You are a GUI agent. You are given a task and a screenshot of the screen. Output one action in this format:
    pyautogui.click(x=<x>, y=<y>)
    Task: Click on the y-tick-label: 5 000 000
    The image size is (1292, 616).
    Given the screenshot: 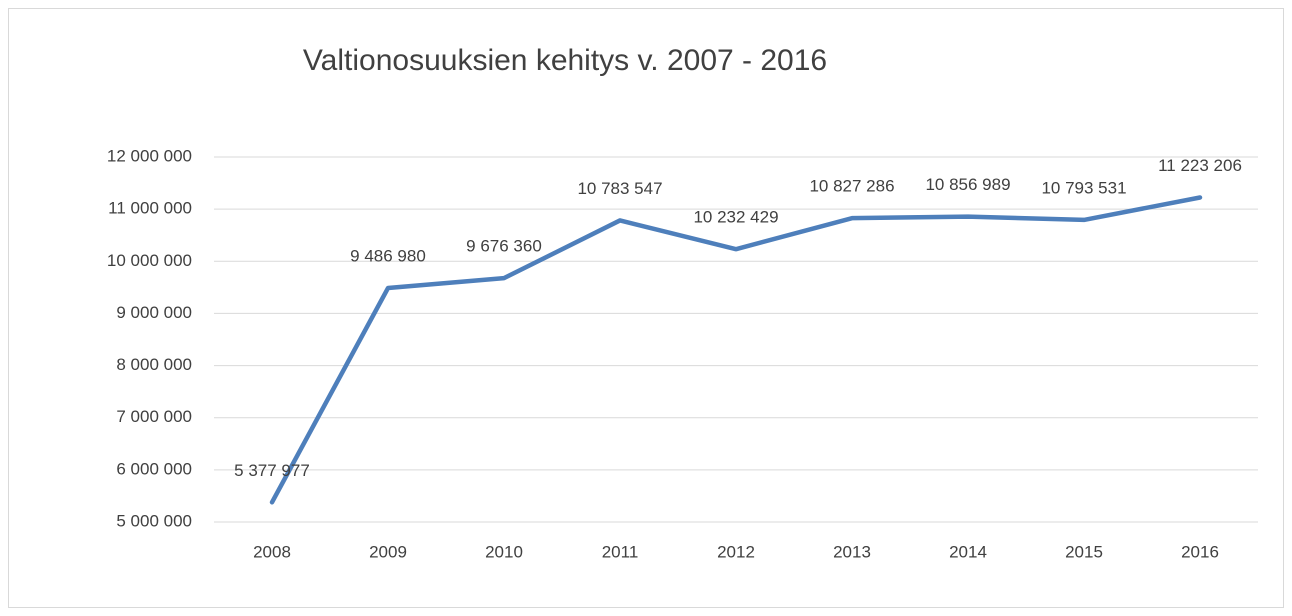 What is the action you would take?
    pyautogui.click(x=154, y=520)
    